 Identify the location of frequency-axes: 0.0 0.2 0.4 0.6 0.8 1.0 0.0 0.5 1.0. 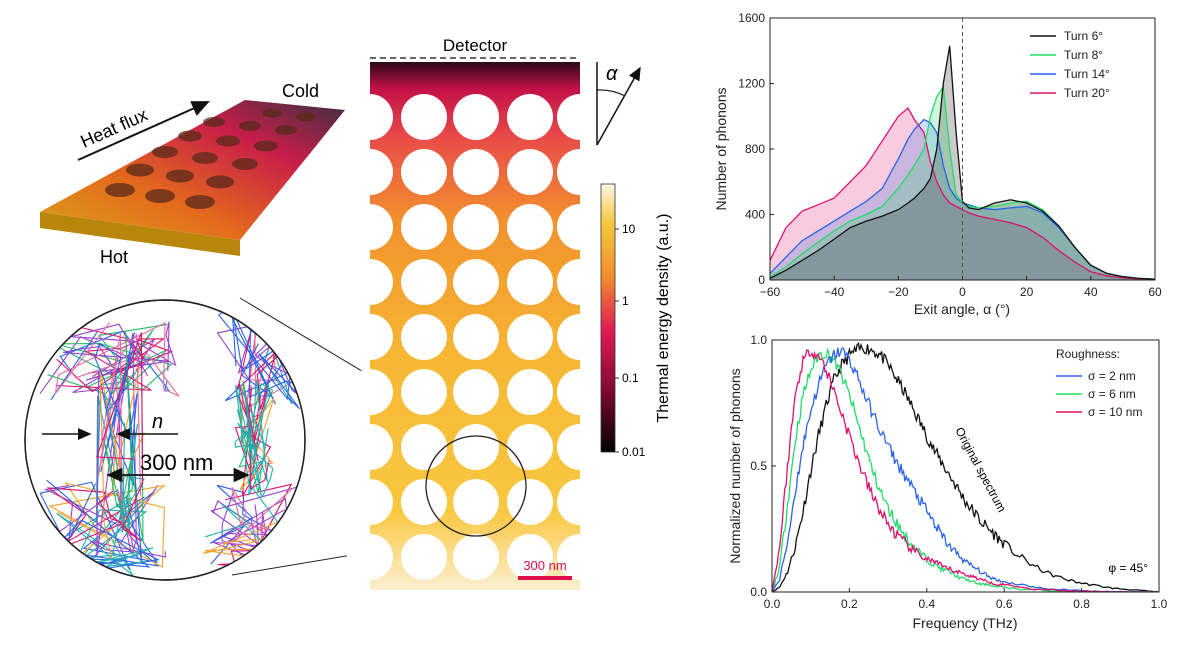
(958, 472).